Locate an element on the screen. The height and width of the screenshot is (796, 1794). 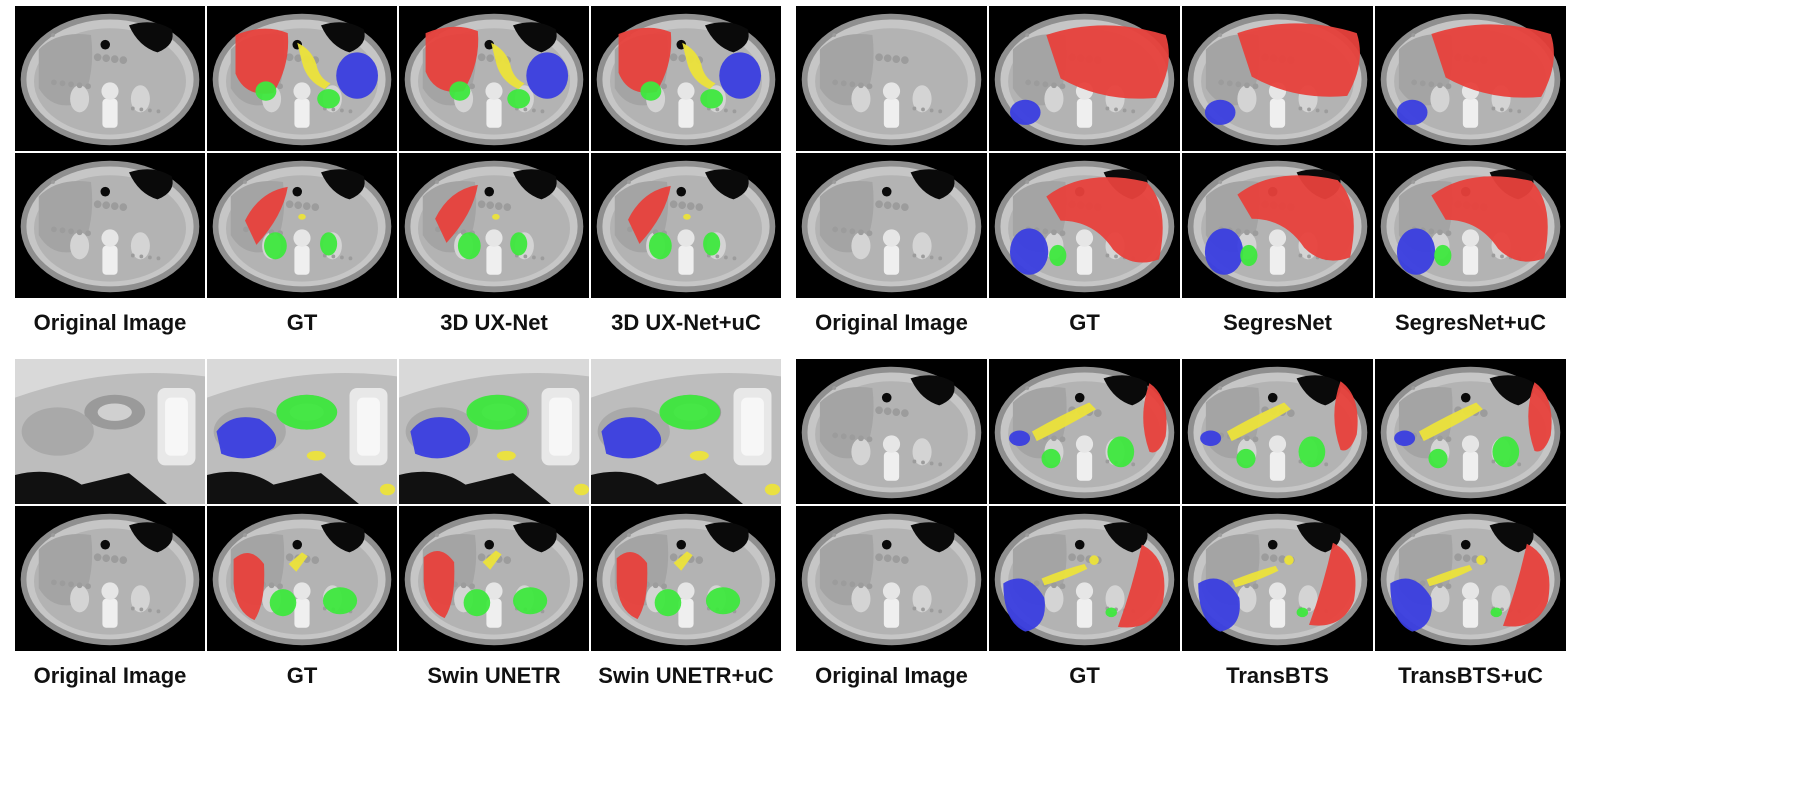
caption-method: Swin UNETR is located at coordinates (494, 675).